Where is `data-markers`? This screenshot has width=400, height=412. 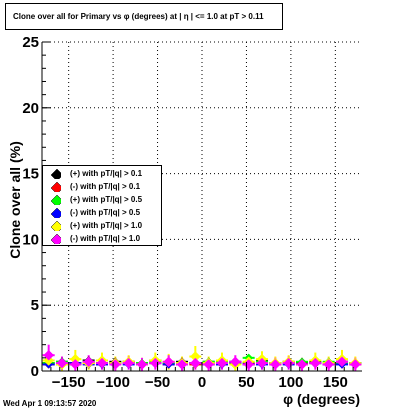 data-markers is located at coordinates (202, 359).